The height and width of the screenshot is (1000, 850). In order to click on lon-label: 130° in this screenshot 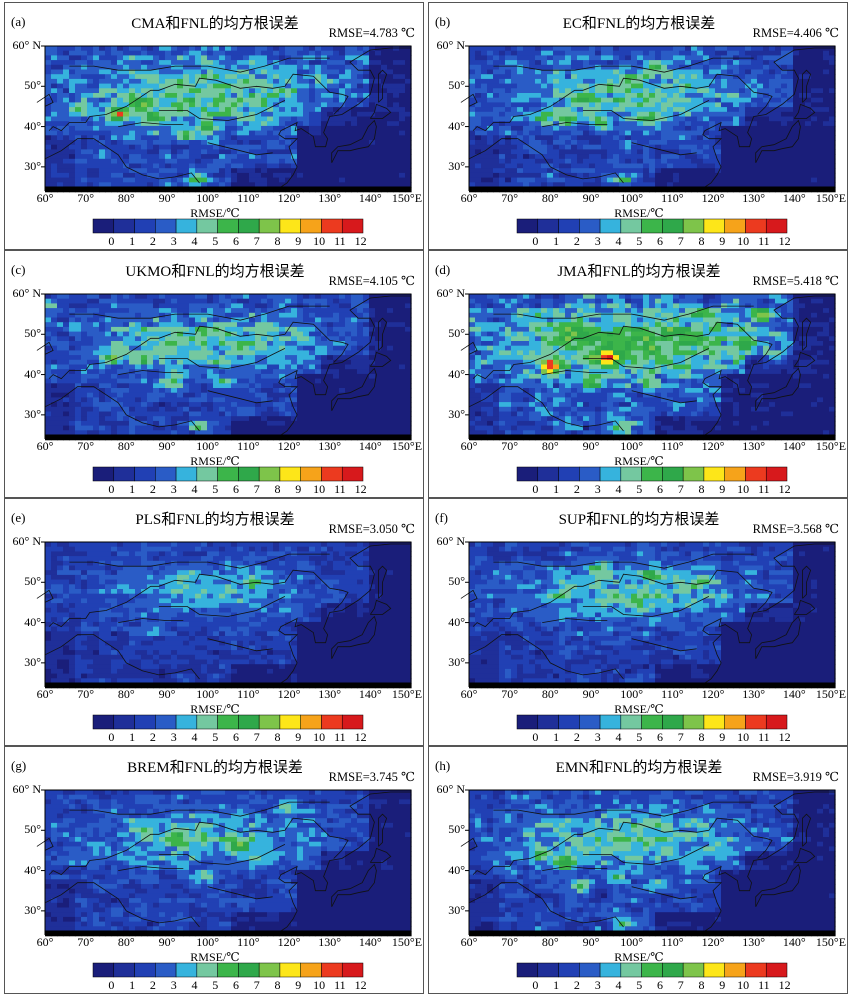, I will do `click(754, 198)`.